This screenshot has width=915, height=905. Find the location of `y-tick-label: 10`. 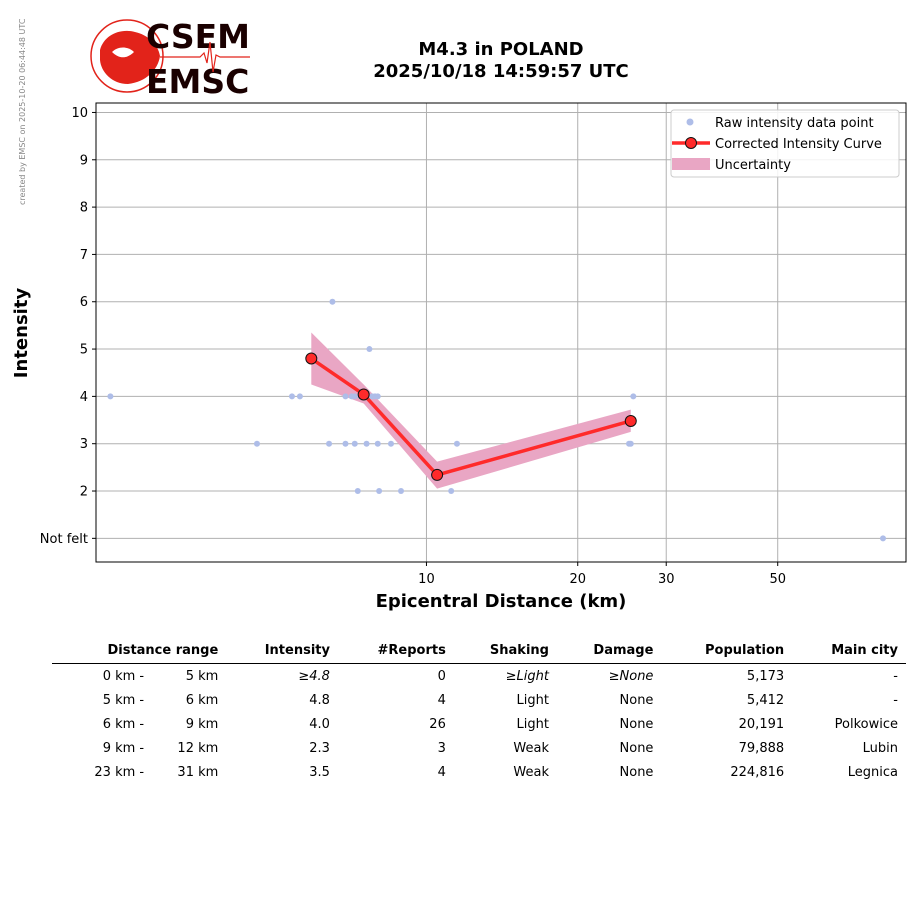

y-tick-label: 10 is located at coordinates (79, 113).